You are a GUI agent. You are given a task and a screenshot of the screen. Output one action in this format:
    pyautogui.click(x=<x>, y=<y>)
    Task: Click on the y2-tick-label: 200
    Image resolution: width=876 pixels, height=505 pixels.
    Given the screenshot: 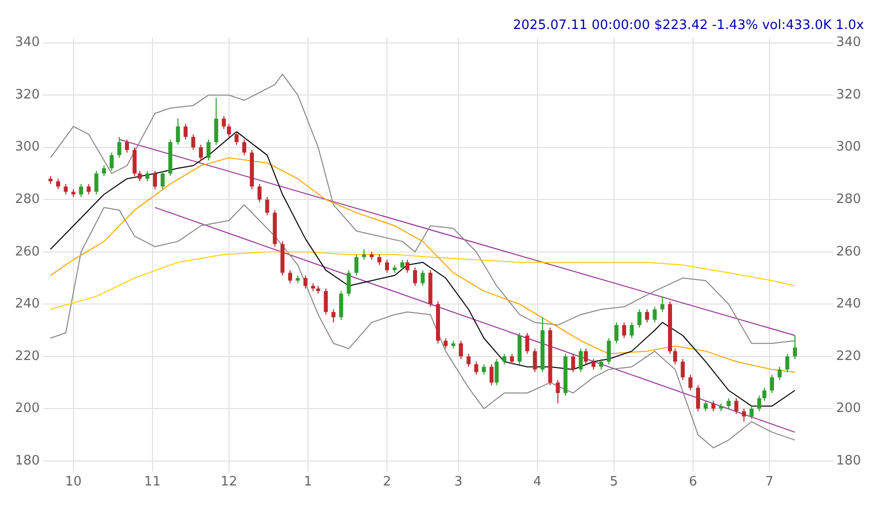 What is the action you would take?
    pyautogui.click(x=849, y=408)
    